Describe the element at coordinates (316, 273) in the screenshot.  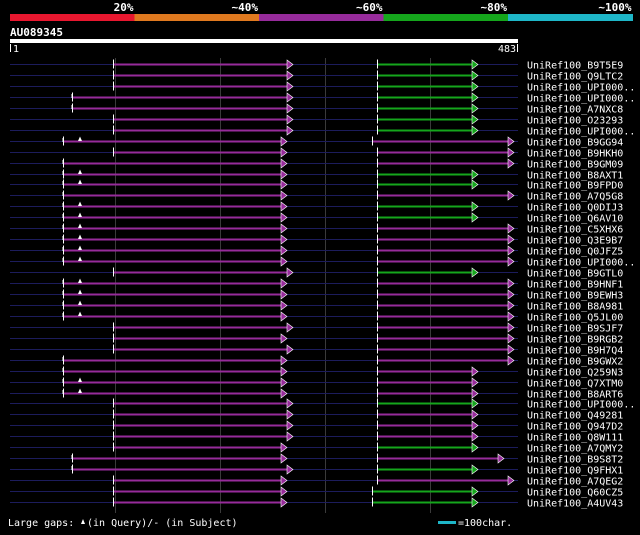
I see `hit-row: UniRef100_B9GTL0` at that location.